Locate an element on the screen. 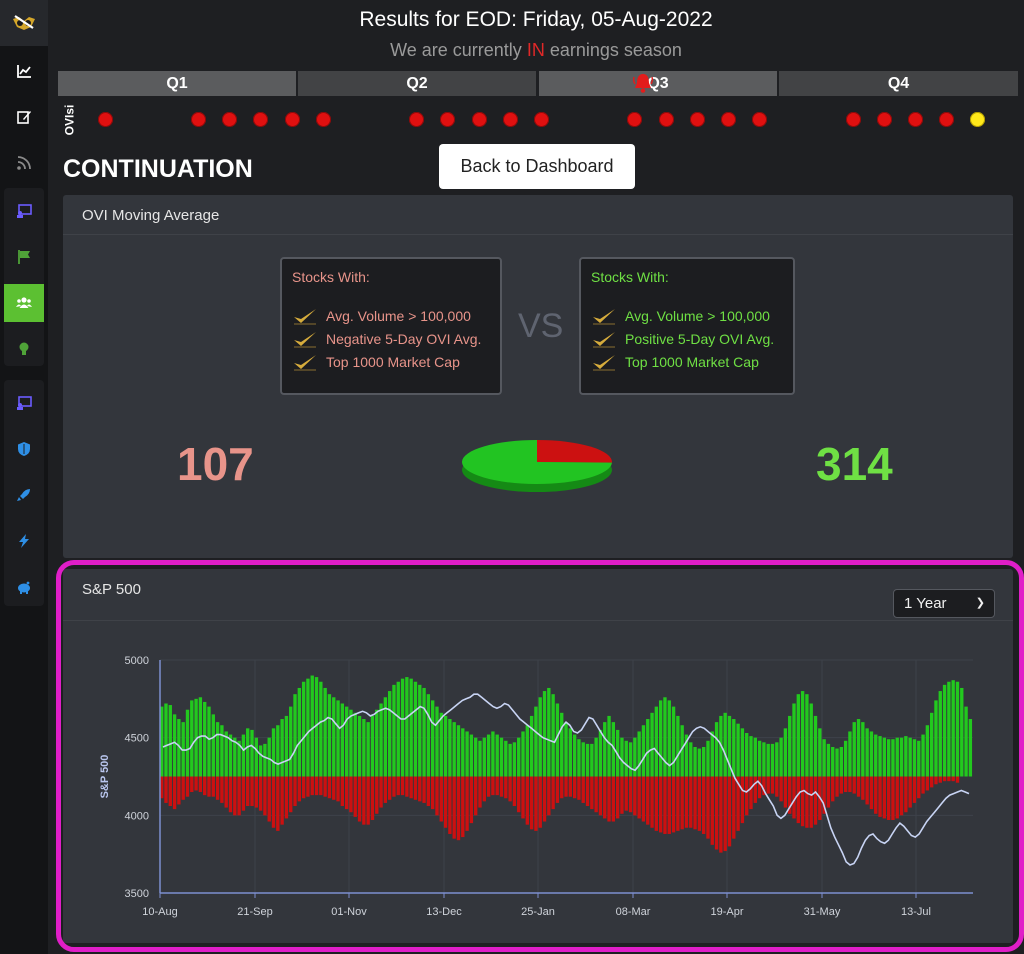 This screenshot has width=1024, height=954. sidebar-item-flag is located at coordinates (24, 257).